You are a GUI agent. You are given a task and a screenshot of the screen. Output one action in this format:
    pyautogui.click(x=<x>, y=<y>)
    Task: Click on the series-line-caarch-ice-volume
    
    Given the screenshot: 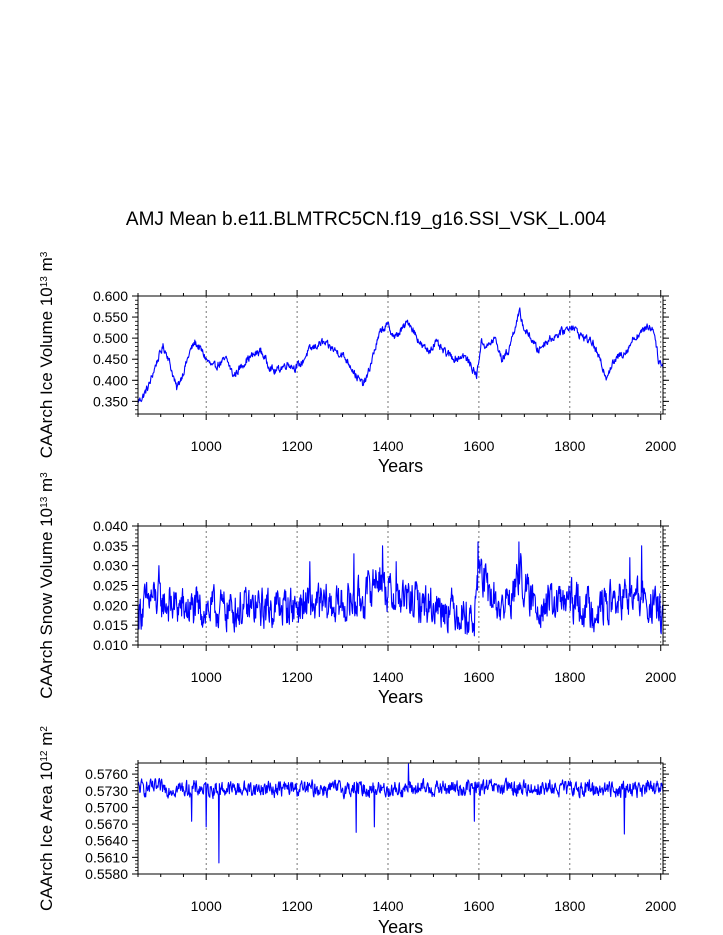 What is the action you would take?
    pyautogui.click(x=400, y=355)
    